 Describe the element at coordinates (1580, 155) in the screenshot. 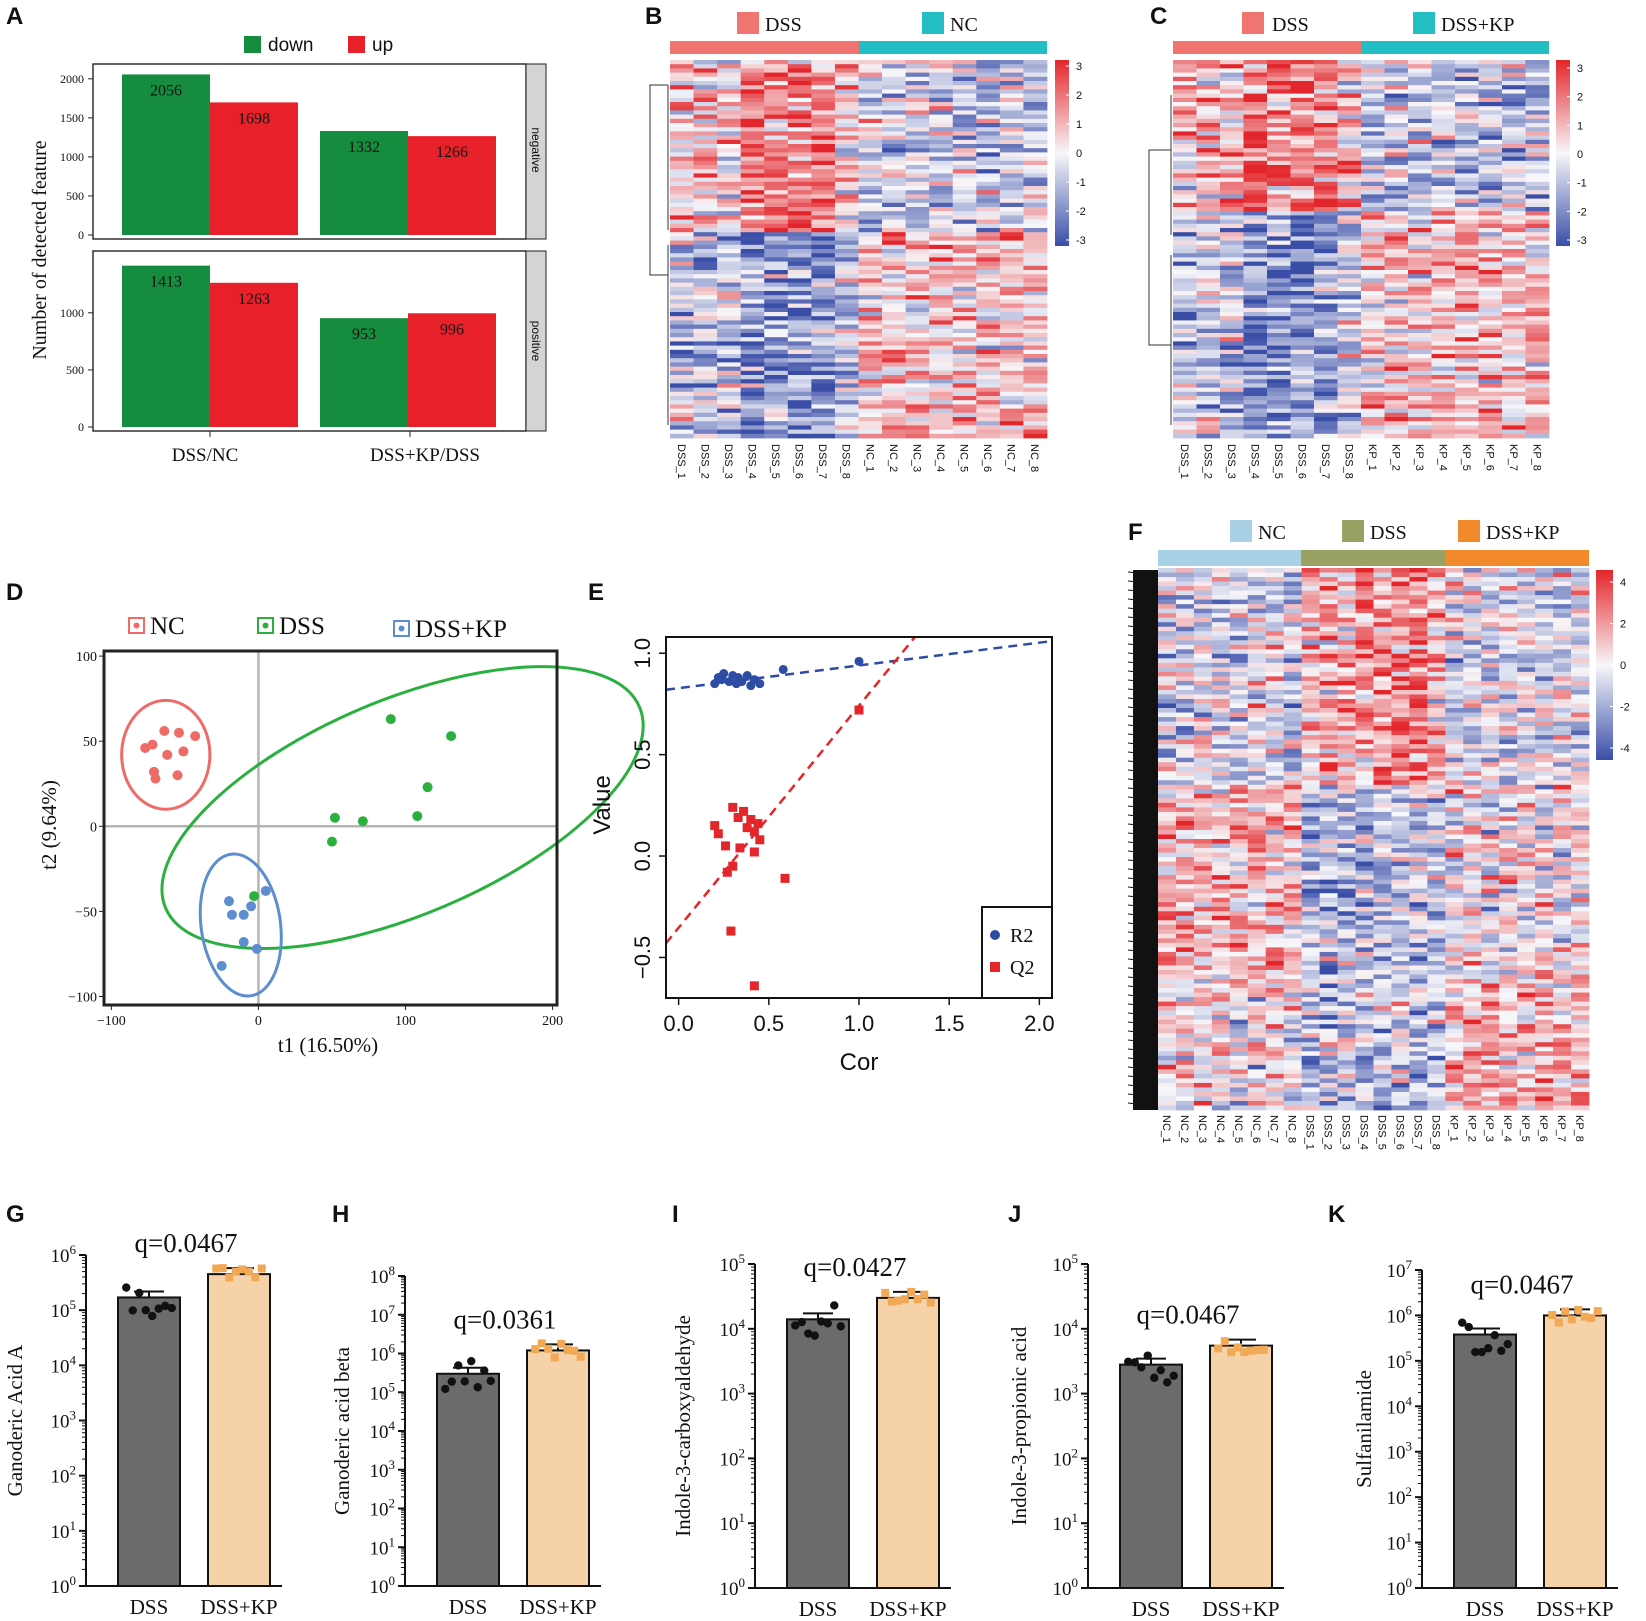

I see `colorbar-tick-label: 0` at that location.